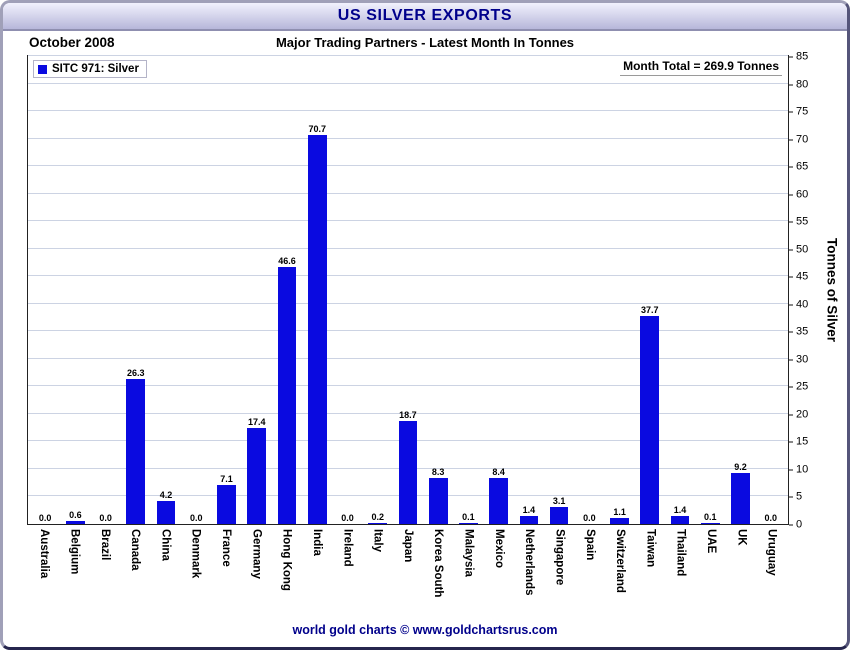  Describe the element at coordinates (316, 542) in the screenshot. I see `x-axis-label: India` at that location.